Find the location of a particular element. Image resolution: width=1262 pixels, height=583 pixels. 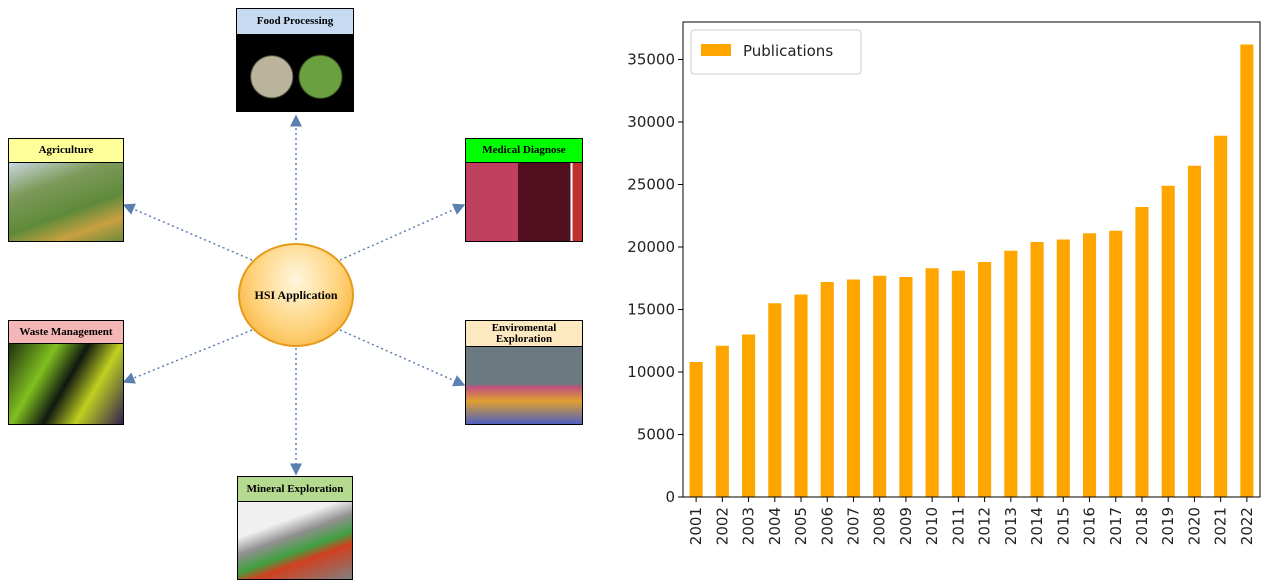

x-tick-label: 2001 is located at coordinates (696, 526).